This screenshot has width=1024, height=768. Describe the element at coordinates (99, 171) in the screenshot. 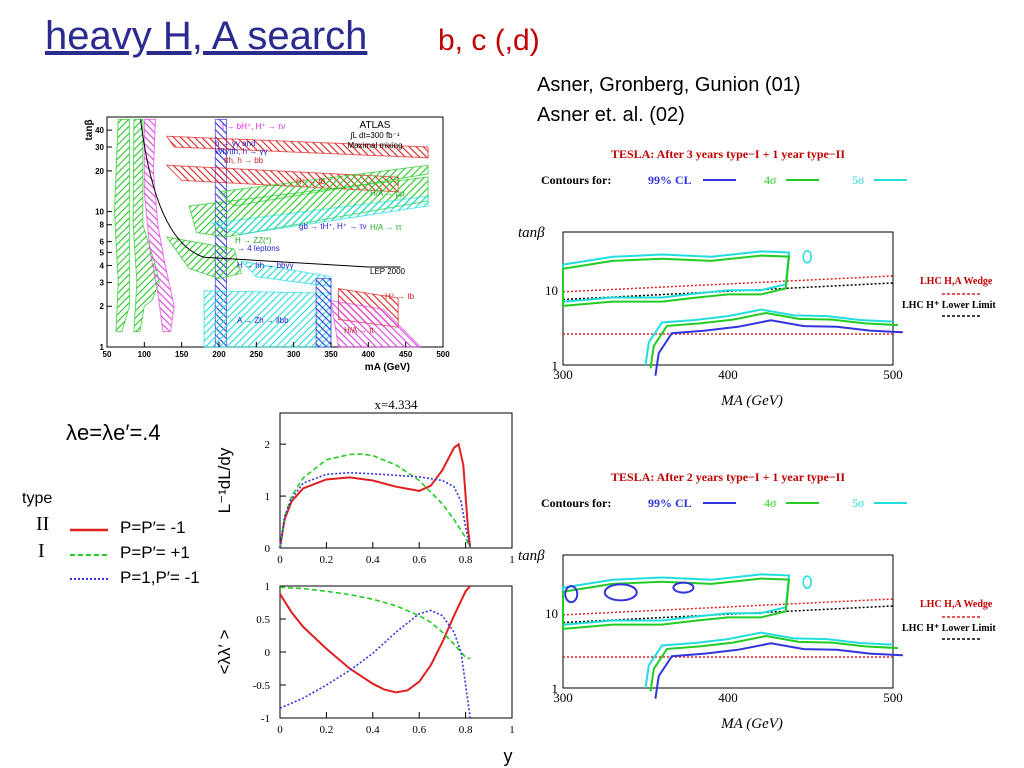

I see `y-tick-label: 20` at that location.